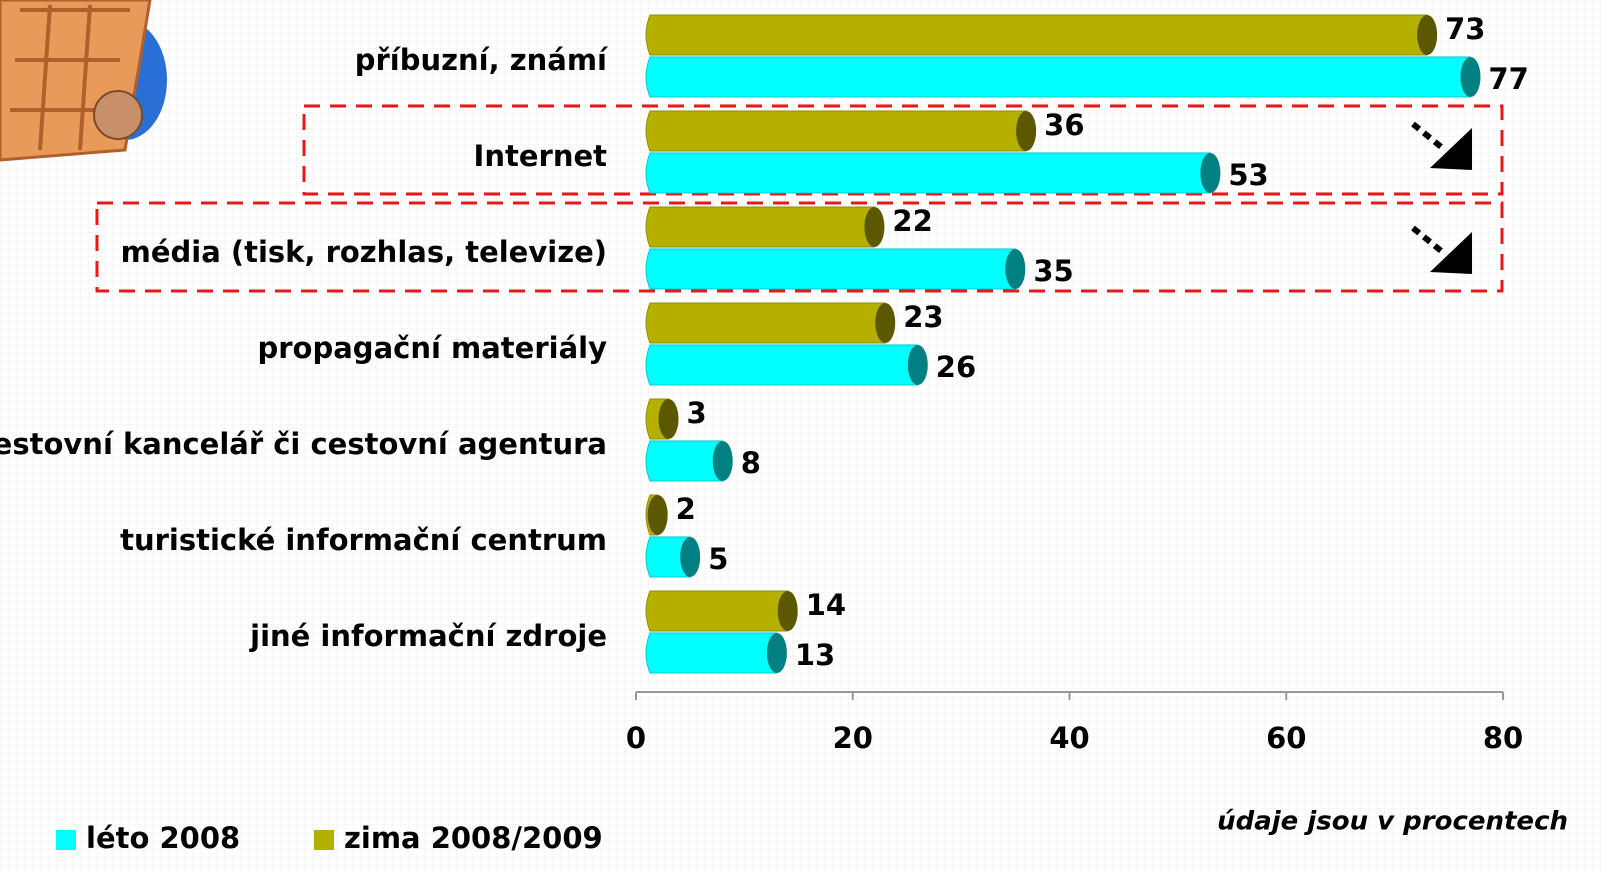  Describe the element at coordinates (1064, 125) in the screenshot. I see `value-label: 36` at that location.